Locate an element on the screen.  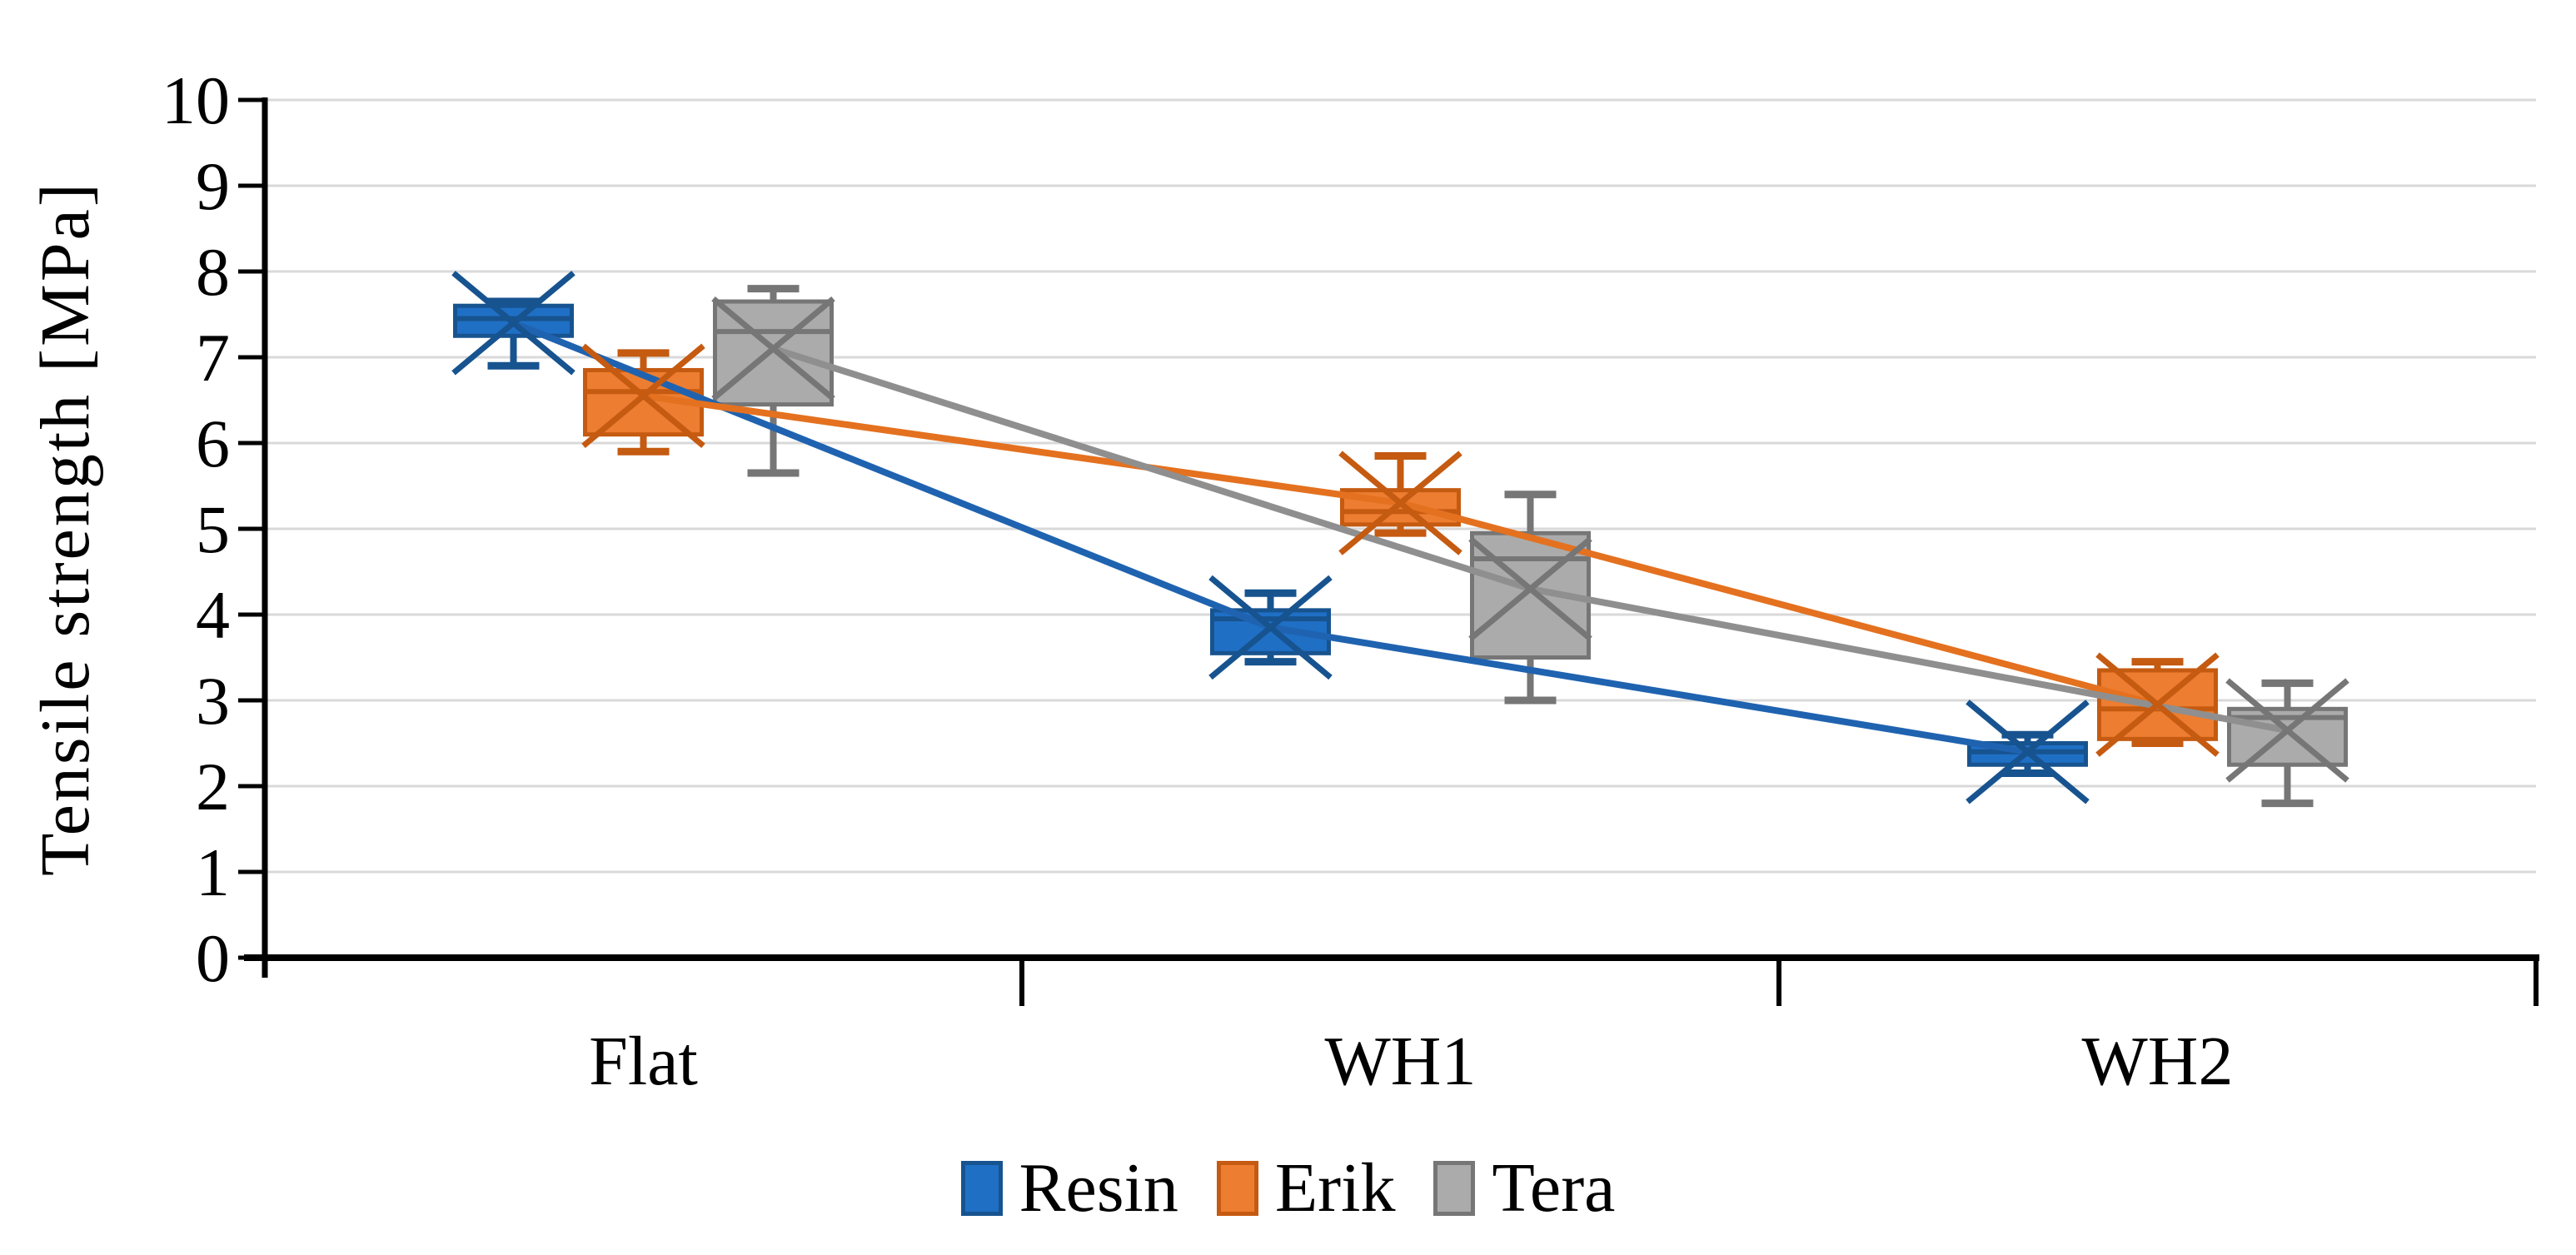
y-tick-label: 7 is located at coordinates (213, 358).